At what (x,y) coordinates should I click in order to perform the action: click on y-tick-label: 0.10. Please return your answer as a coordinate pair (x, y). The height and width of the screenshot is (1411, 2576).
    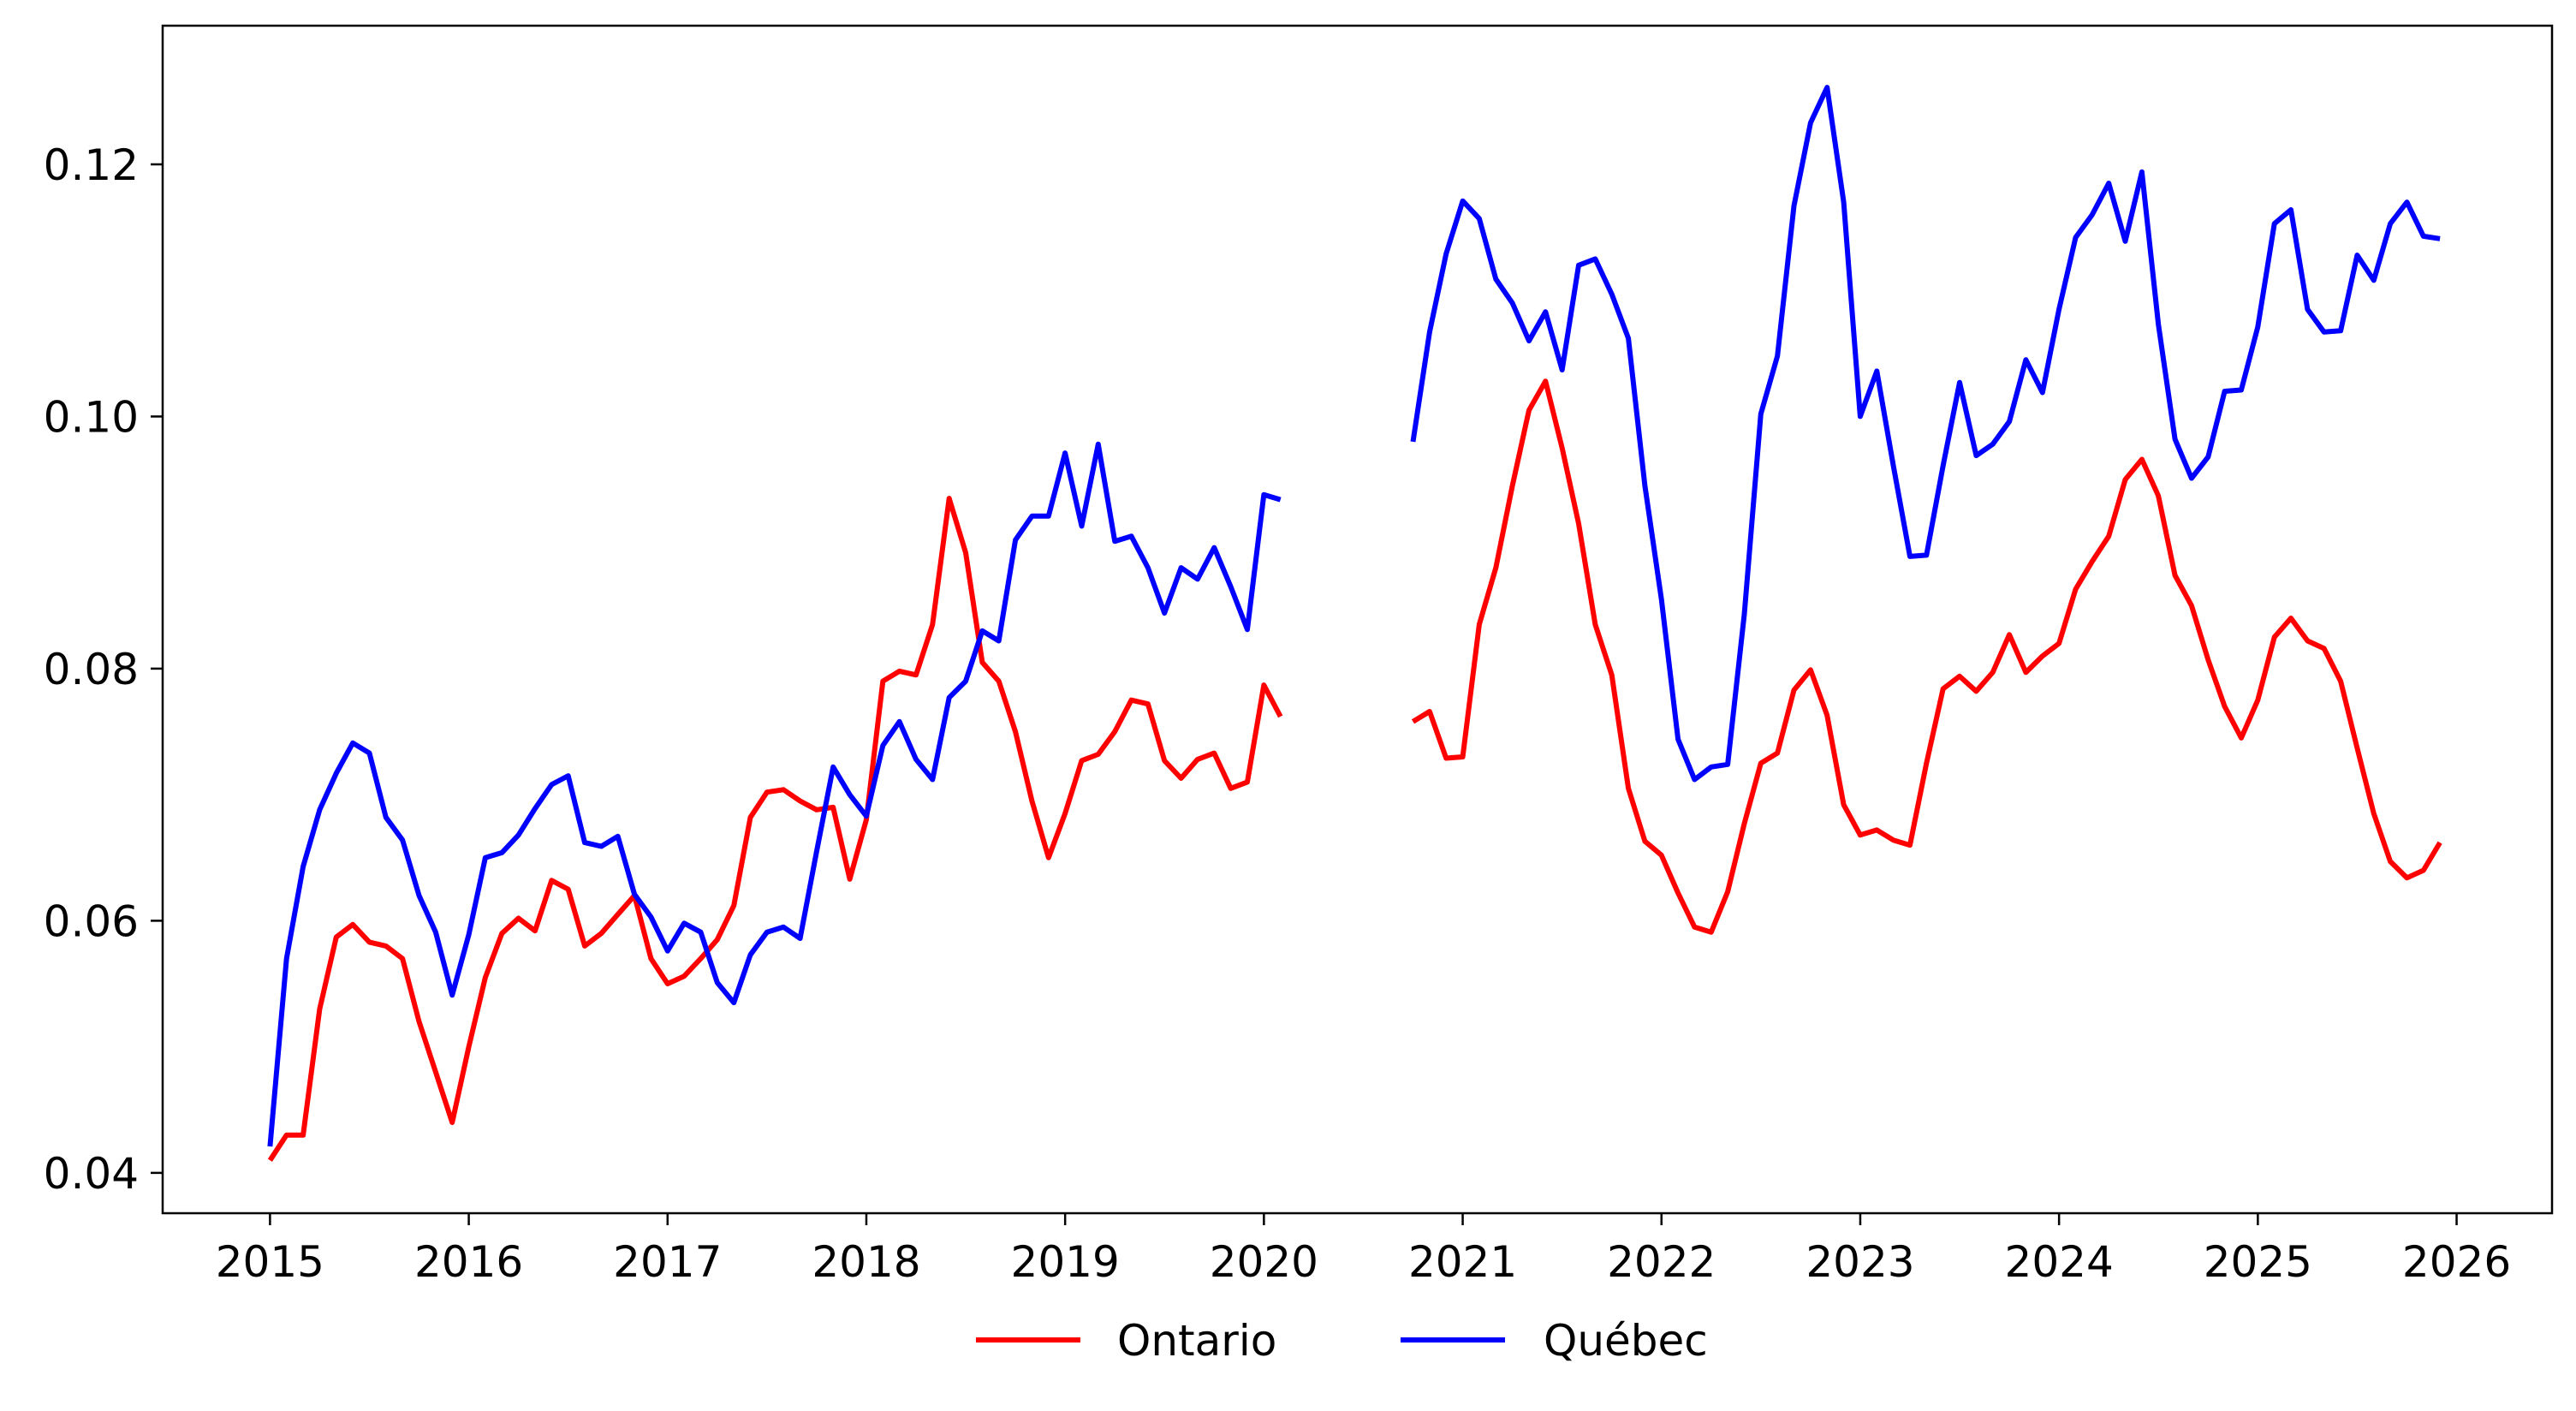
    Looking at the image, I should click on (92, 417).